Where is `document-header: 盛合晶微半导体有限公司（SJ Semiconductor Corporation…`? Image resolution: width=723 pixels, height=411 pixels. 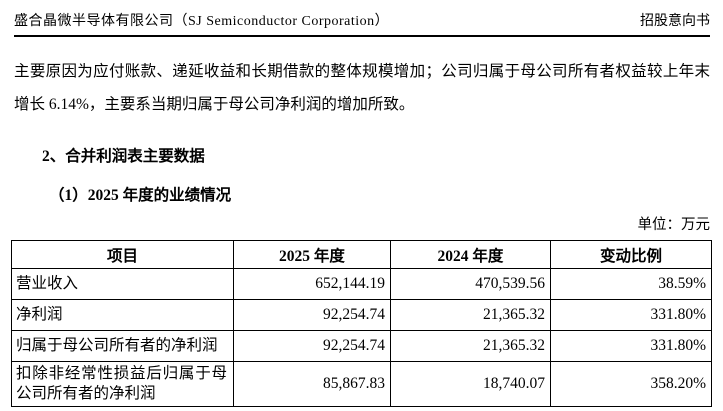 document-header: 盛合晶微半导体有限公司（SJ Semiconductor Corporation… is located at coordinates (362, 24).